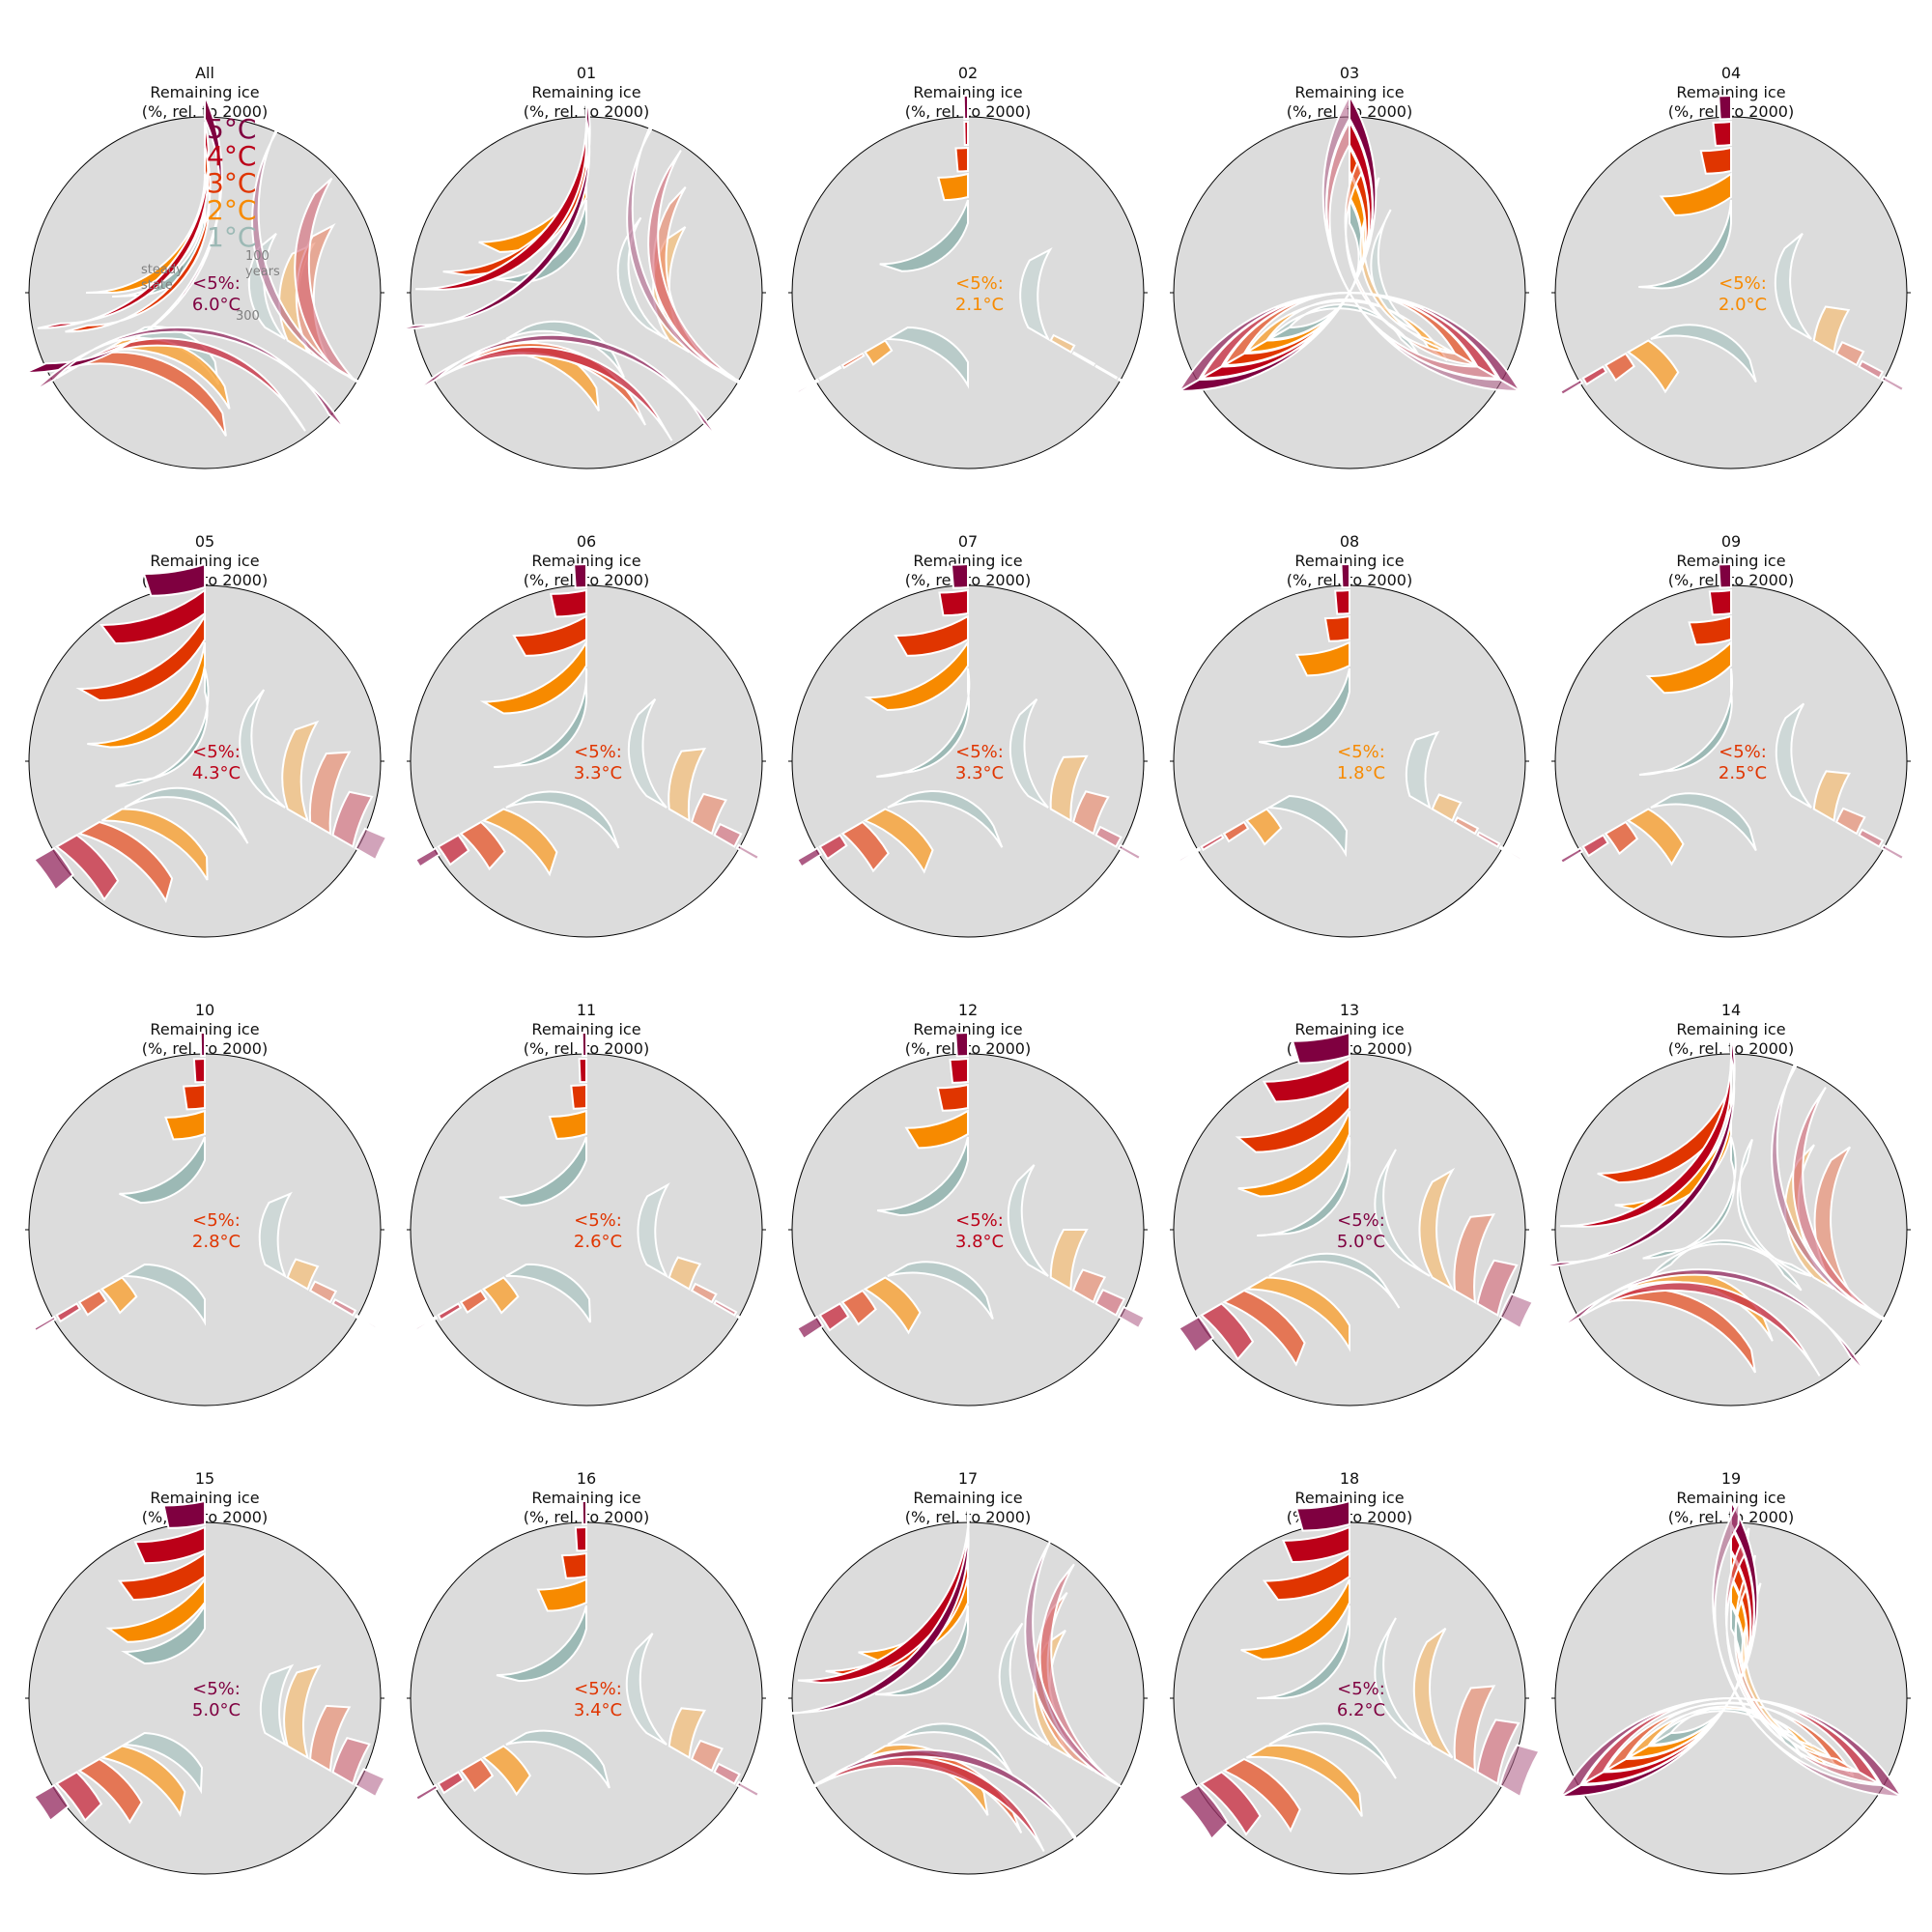 The image size is (1932, 1932). What do you see at coordinates (598, 1242) in the screenshot?
I see `threshold-temp: 2.6°C` at bounding box center [598, 1242].